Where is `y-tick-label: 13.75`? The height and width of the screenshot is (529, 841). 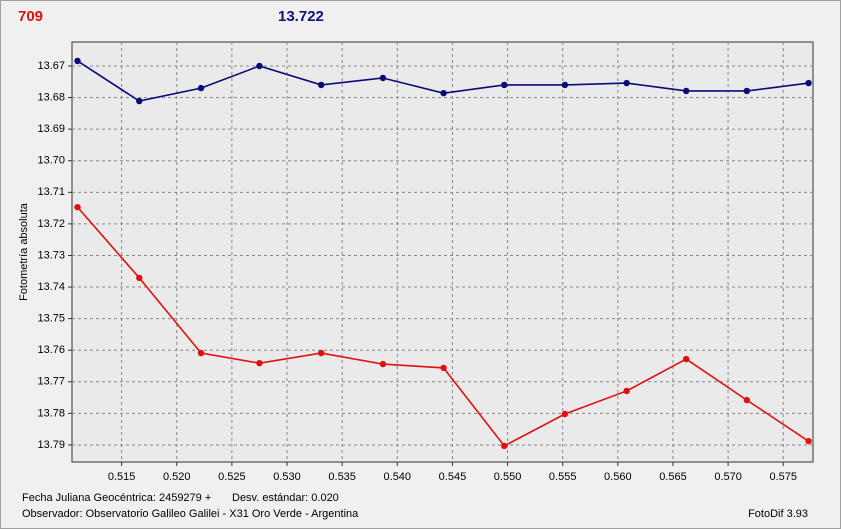 y-tick-label: 13.75 is located at coordinates (51, 319).